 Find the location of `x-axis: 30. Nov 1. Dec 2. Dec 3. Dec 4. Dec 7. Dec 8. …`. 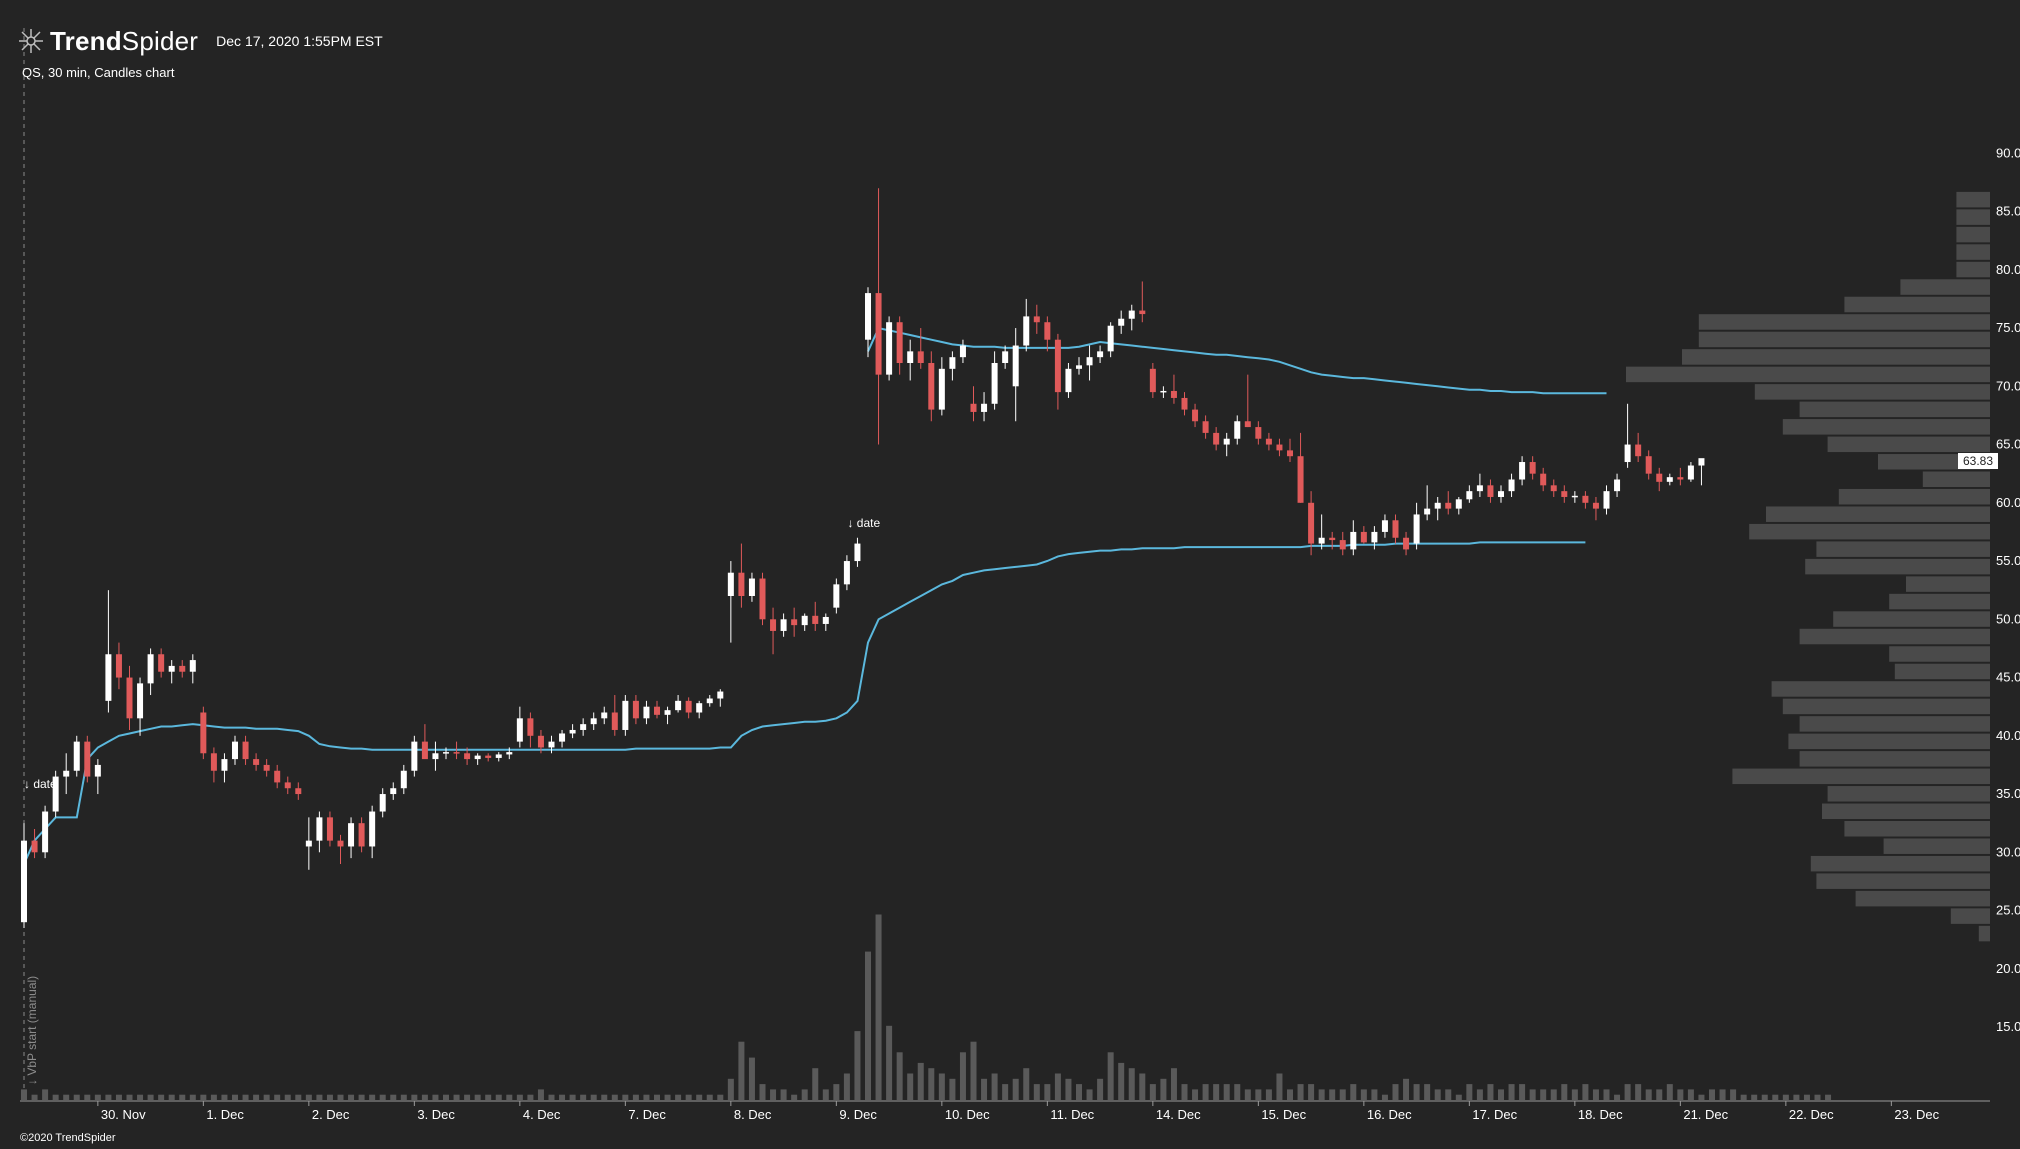

x-axis: 30. Nov 1. Dec 2. Dec 3. Dec 4. Dec 7. Dec 8. … is located at coordinates (1005, 1111).